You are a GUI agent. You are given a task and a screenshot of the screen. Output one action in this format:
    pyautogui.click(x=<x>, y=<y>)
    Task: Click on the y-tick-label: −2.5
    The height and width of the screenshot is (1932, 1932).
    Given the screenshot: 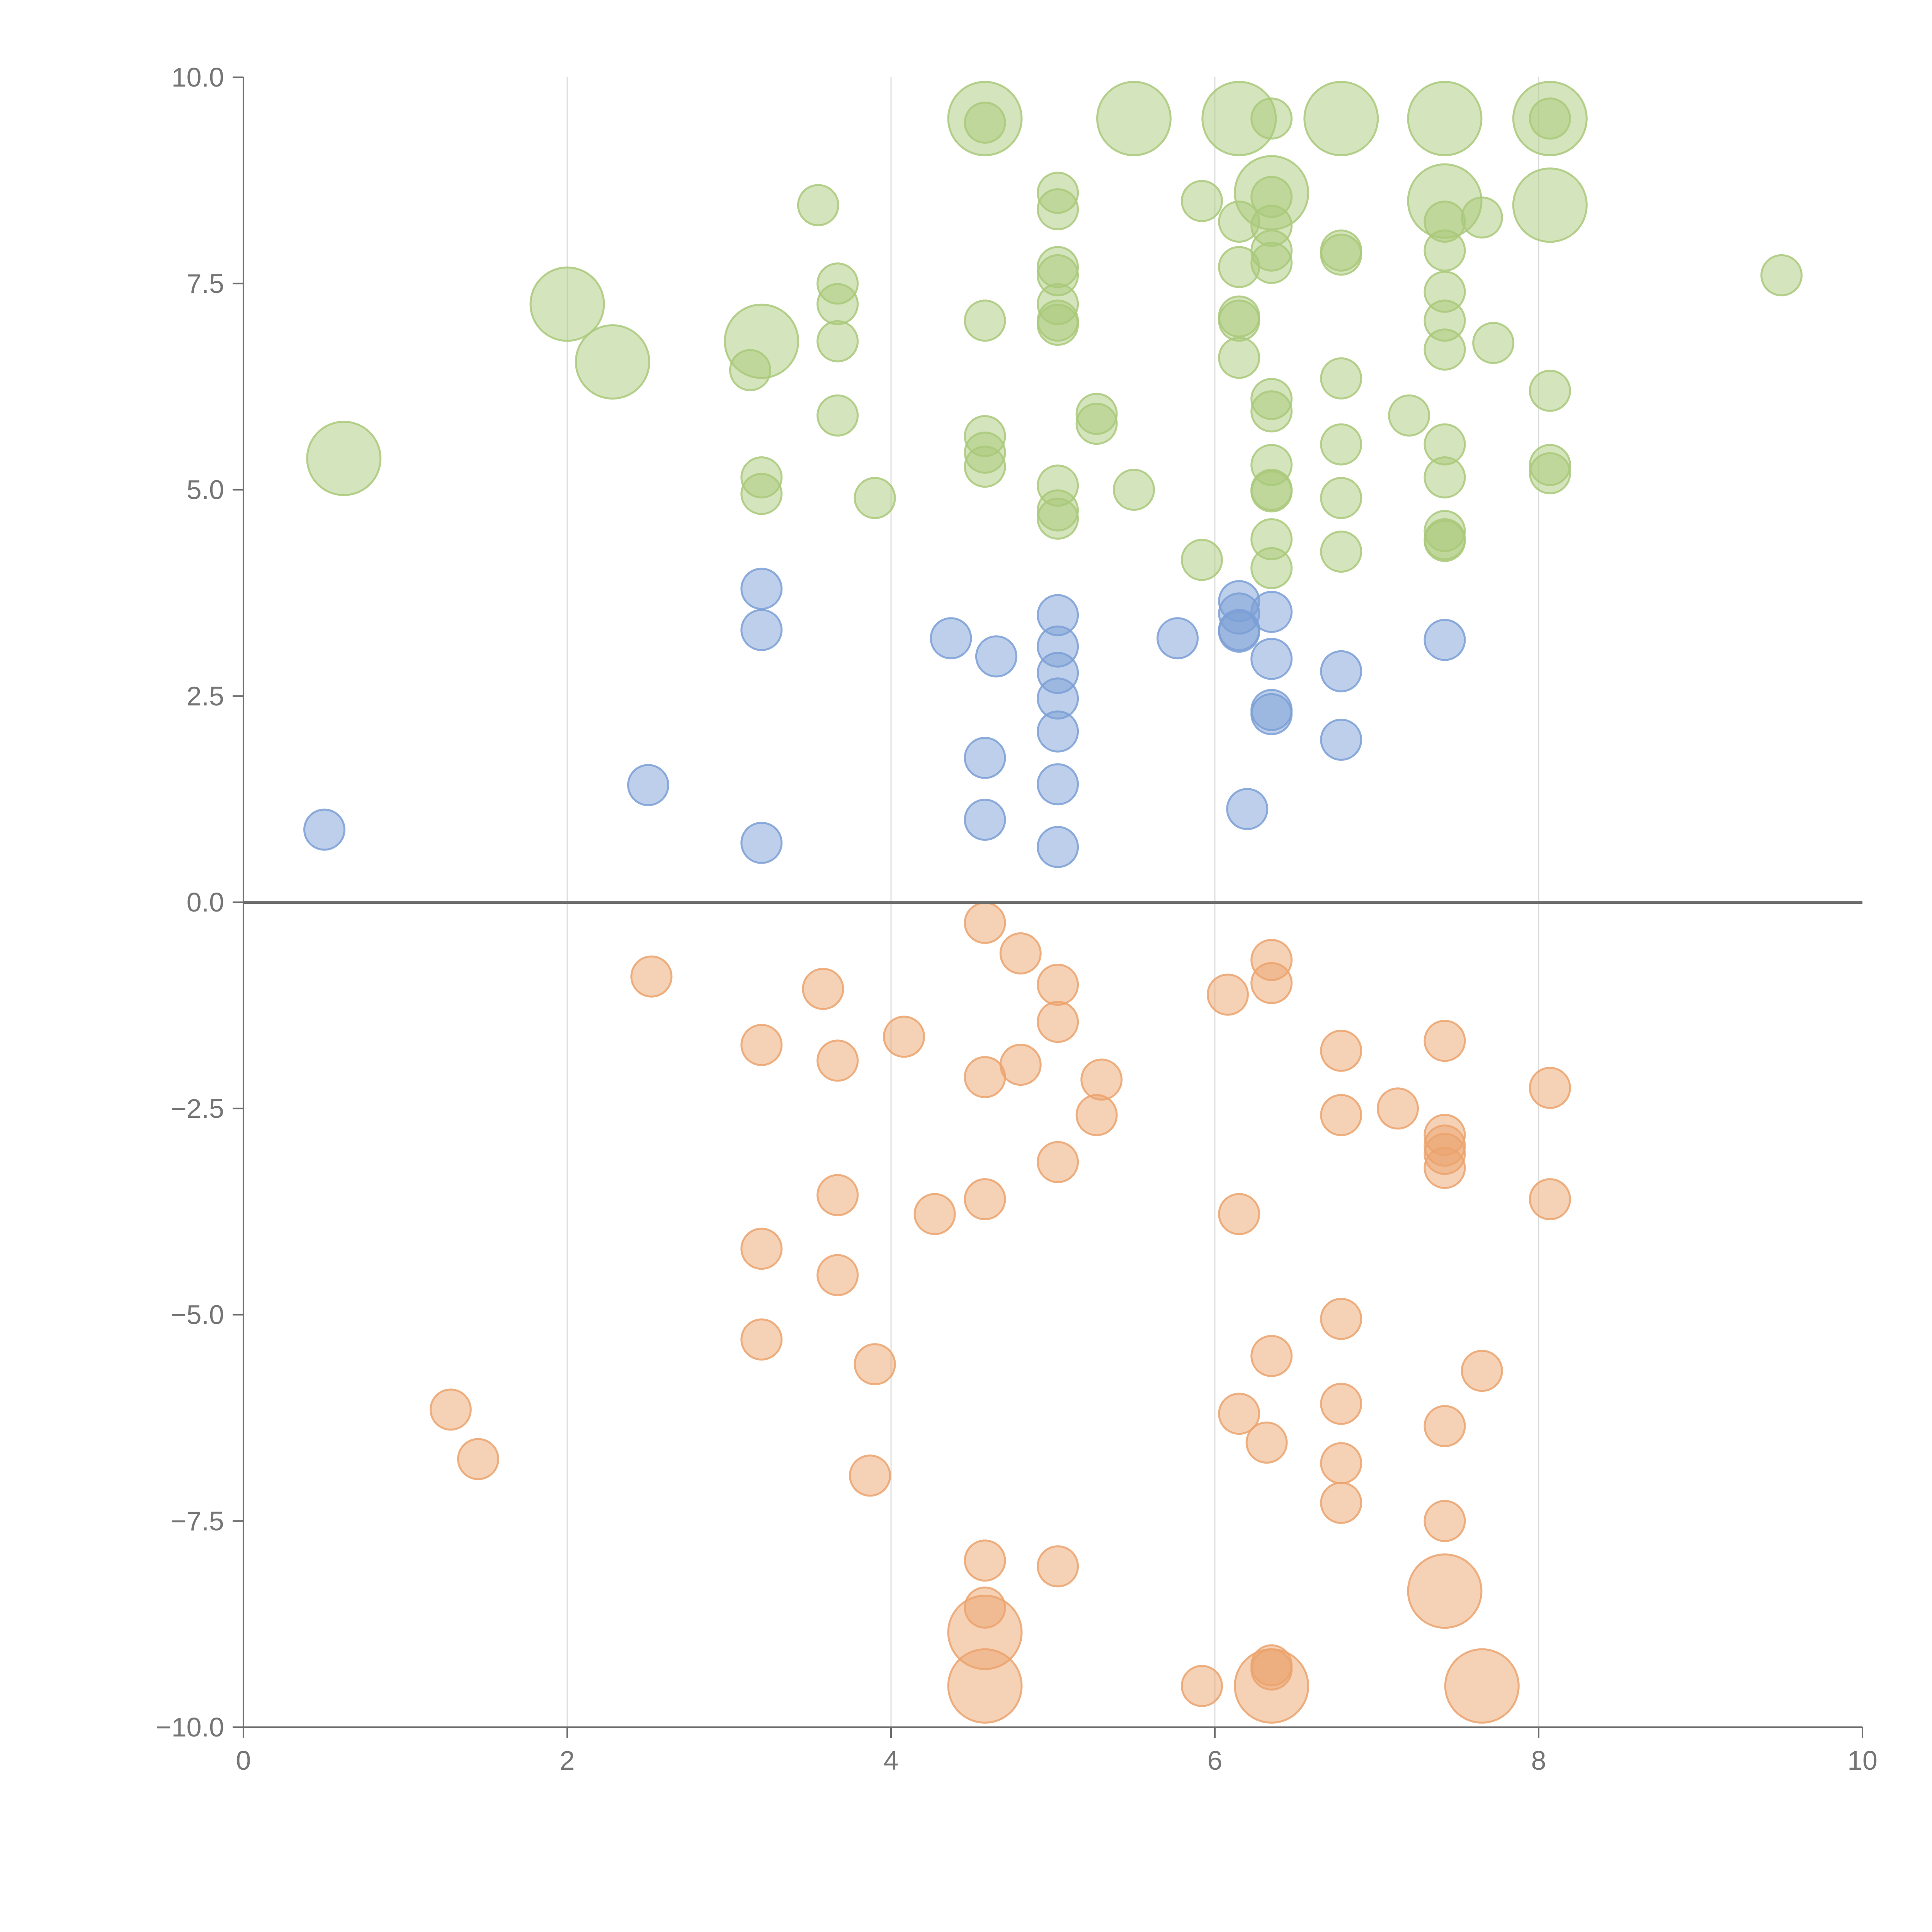 What is the action you would take?
    pyautogui.click(x=198, y=1109)
    